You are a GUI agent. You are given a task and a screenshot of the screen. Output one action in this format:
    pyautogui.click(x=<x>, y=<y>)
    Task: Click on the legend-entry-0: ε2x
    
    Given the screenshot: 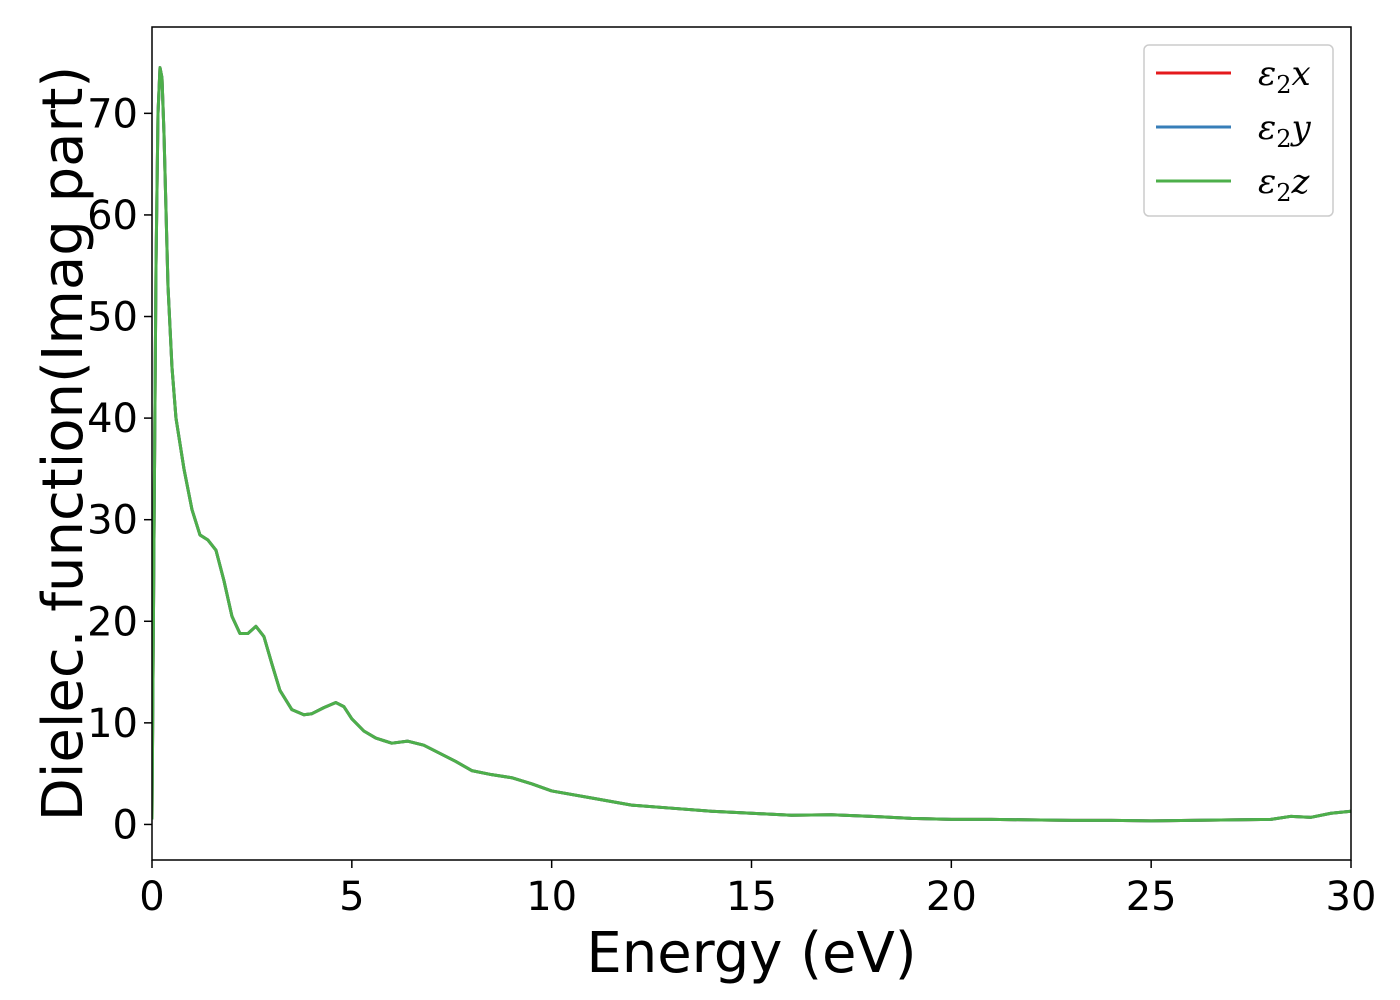 What is the action you would take?
    pyautogui.click(x=1284, y=76)
    